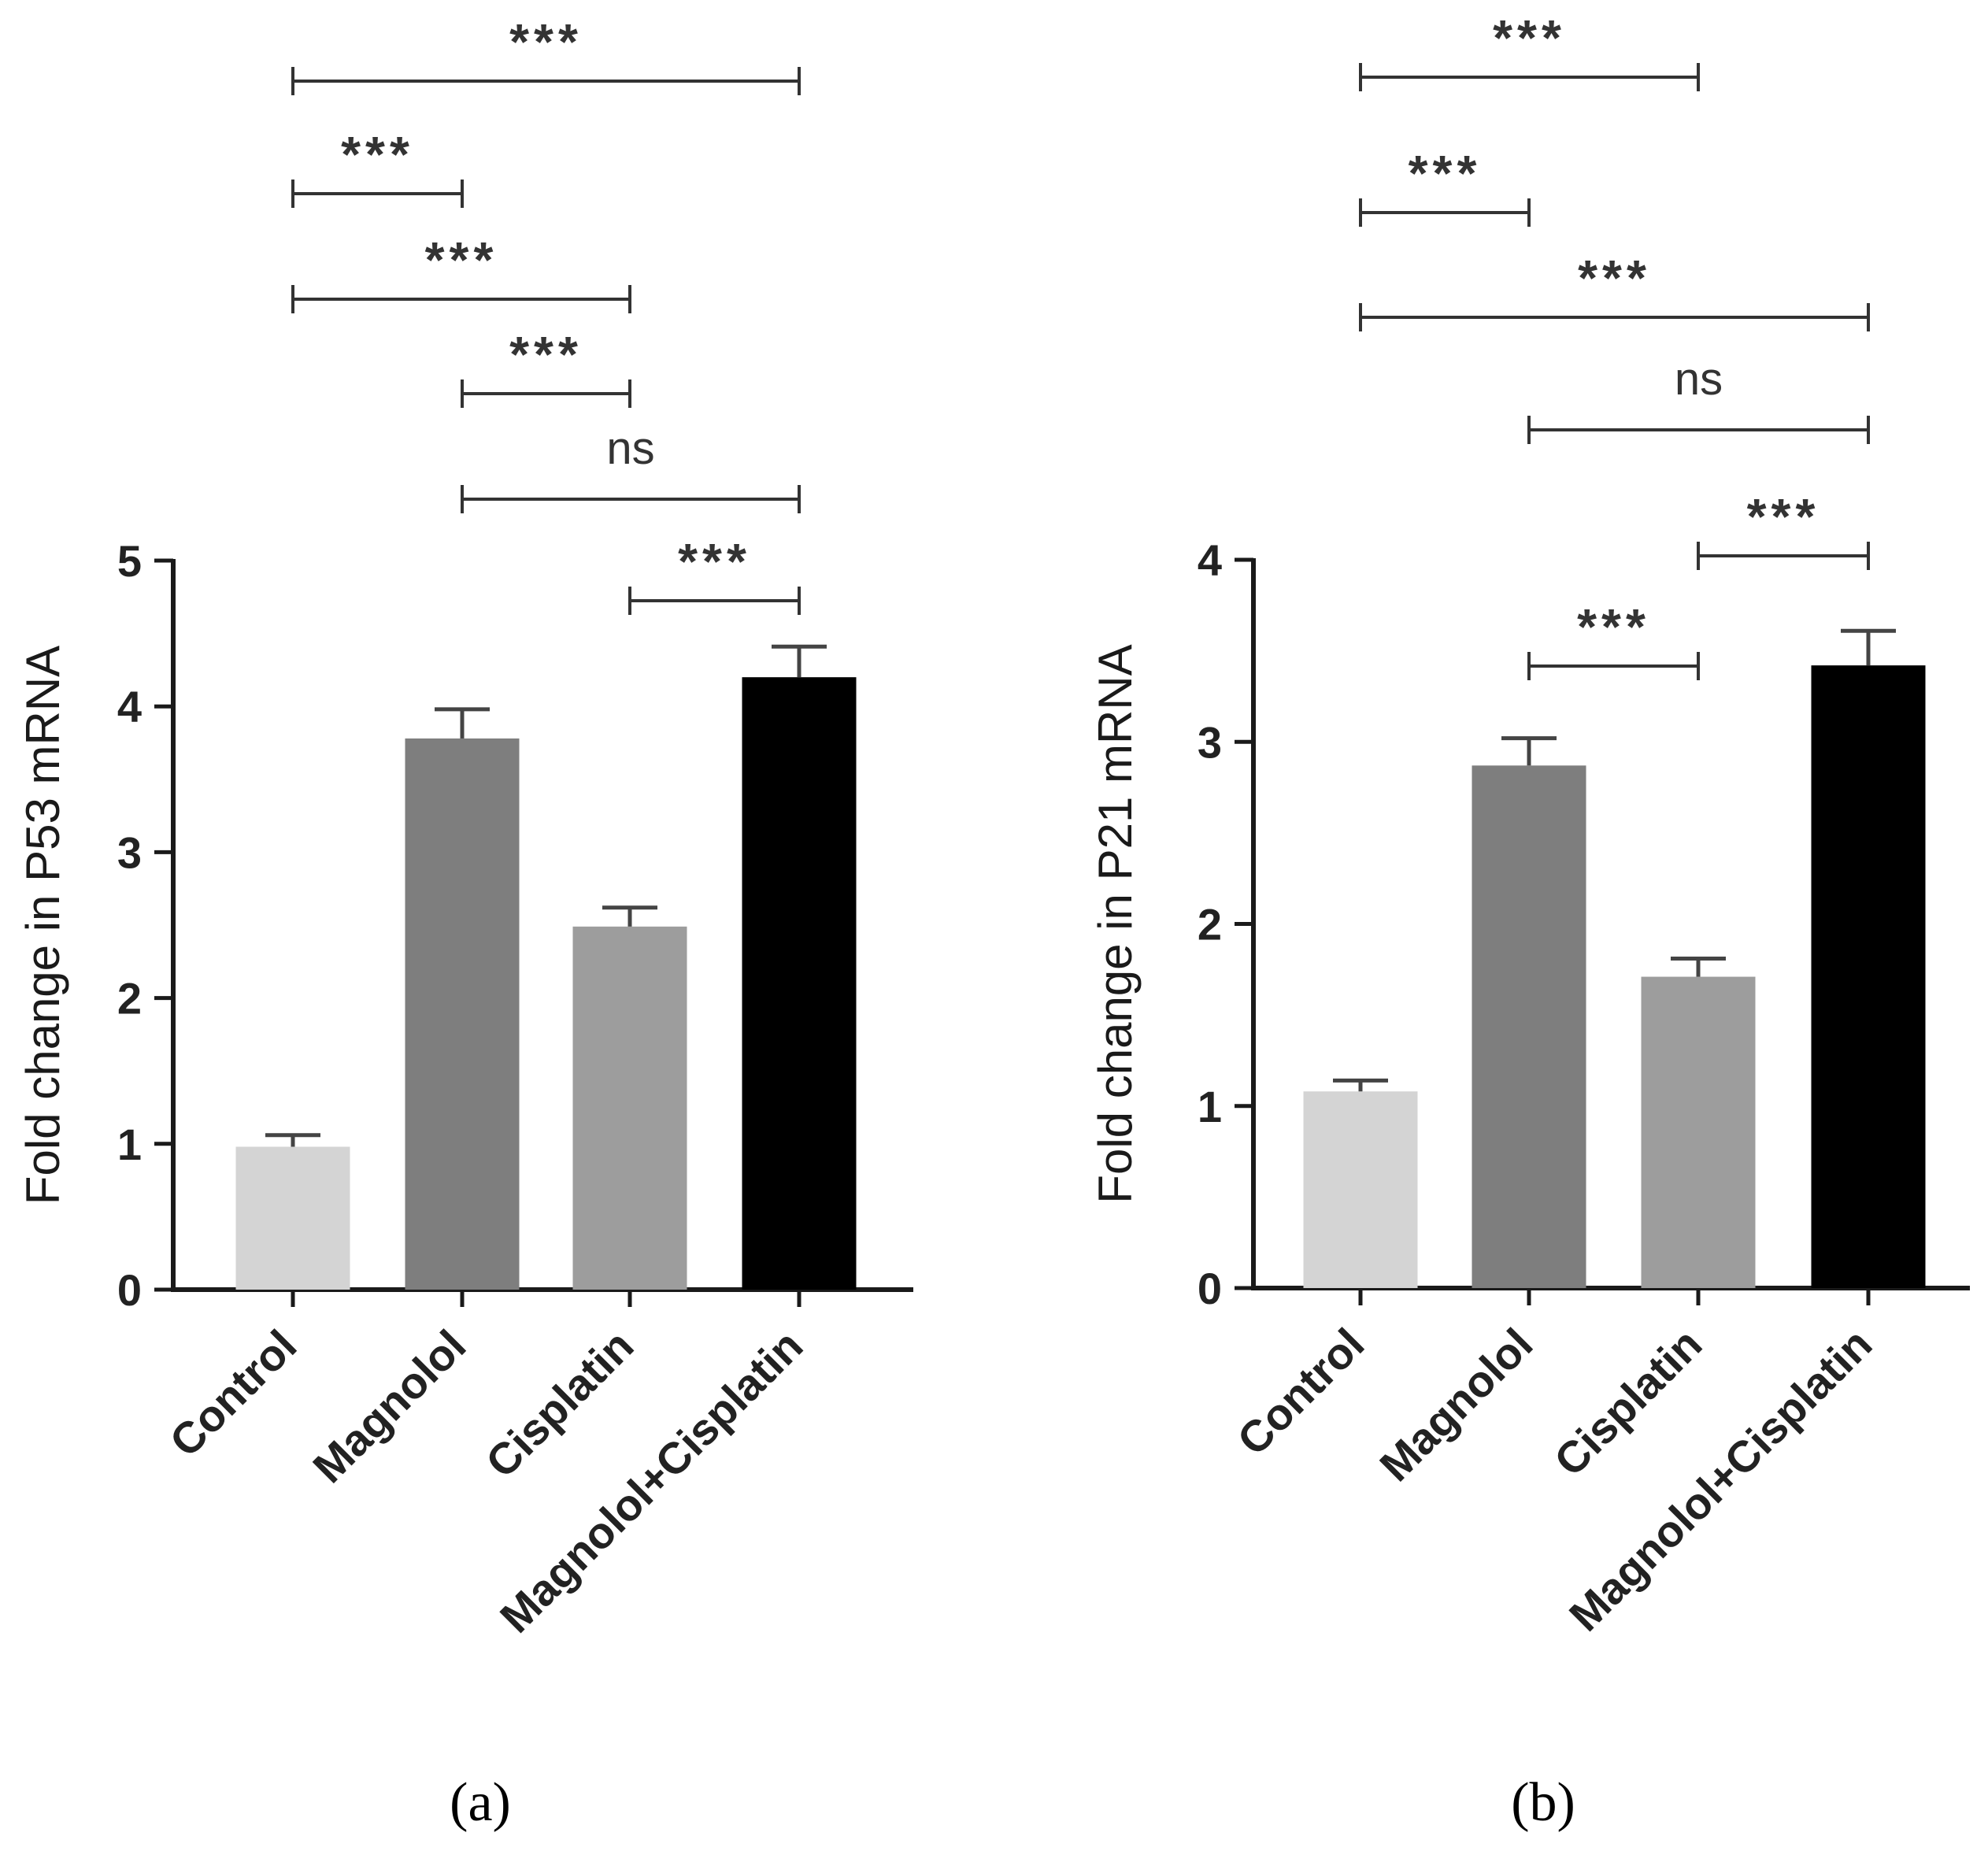  What do you see at coordinates (1613, 626) in the screenshot?
I see `sig-label-b-5: ***` at bounding box center [1613, 626].